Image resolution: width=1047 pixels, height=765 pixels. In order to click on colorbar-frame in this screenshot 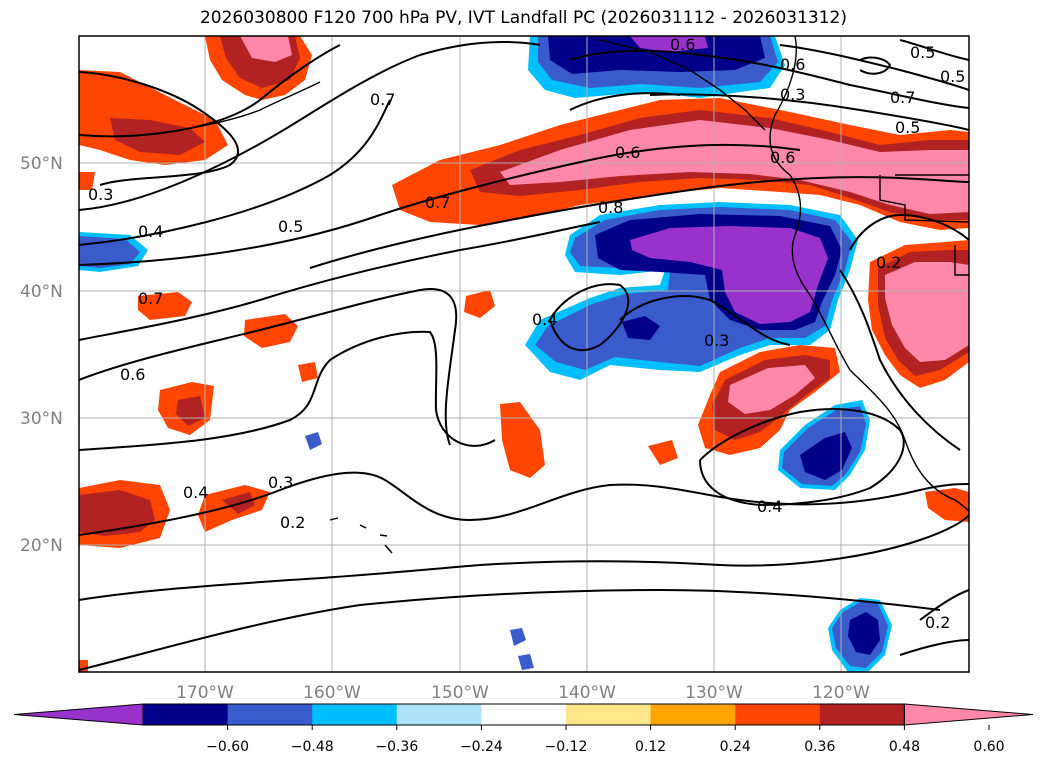, I will do `click(523, 714)`.